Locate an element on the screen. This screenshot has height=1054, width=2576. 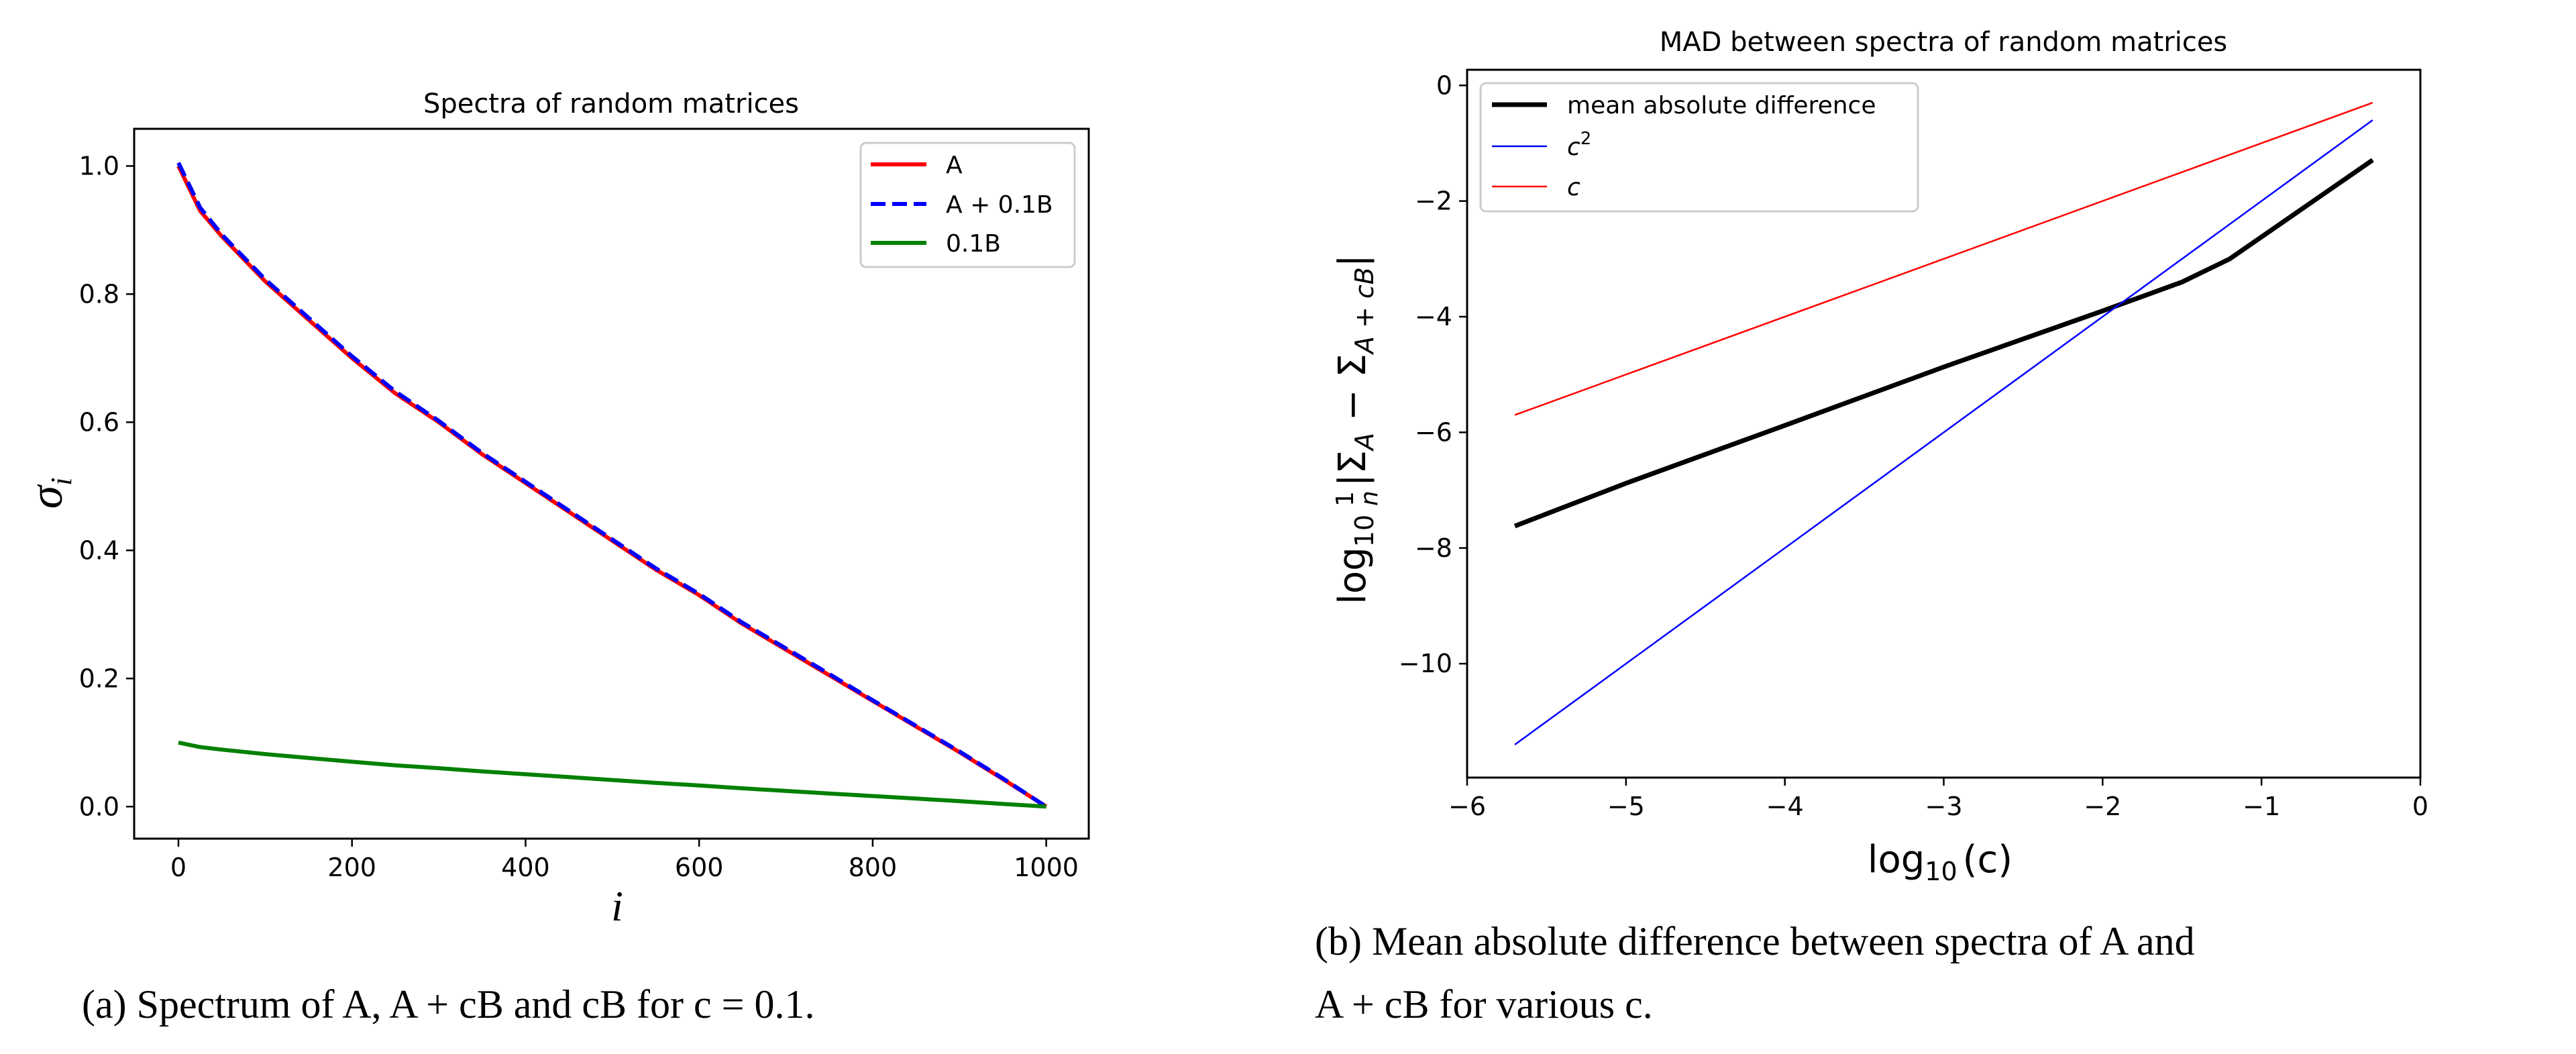
y-axis-label: σi is located at coordinates (49, 493).